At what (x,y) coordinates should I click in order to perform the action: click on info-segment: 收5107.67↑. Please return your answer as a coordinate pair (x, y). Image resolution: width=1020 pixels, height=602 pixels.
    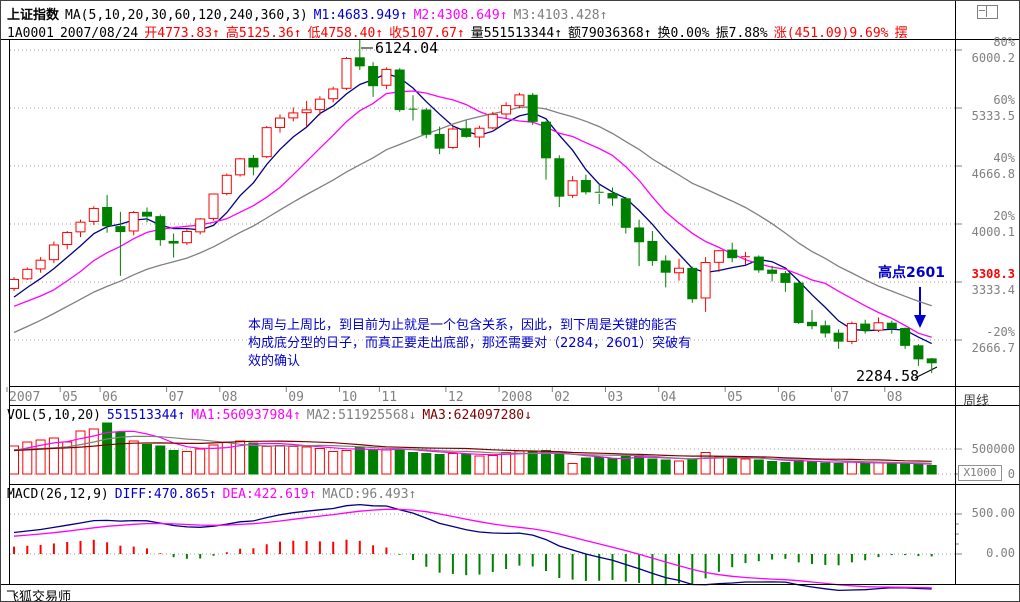
    Looking at the image, I should click on (427, 33).